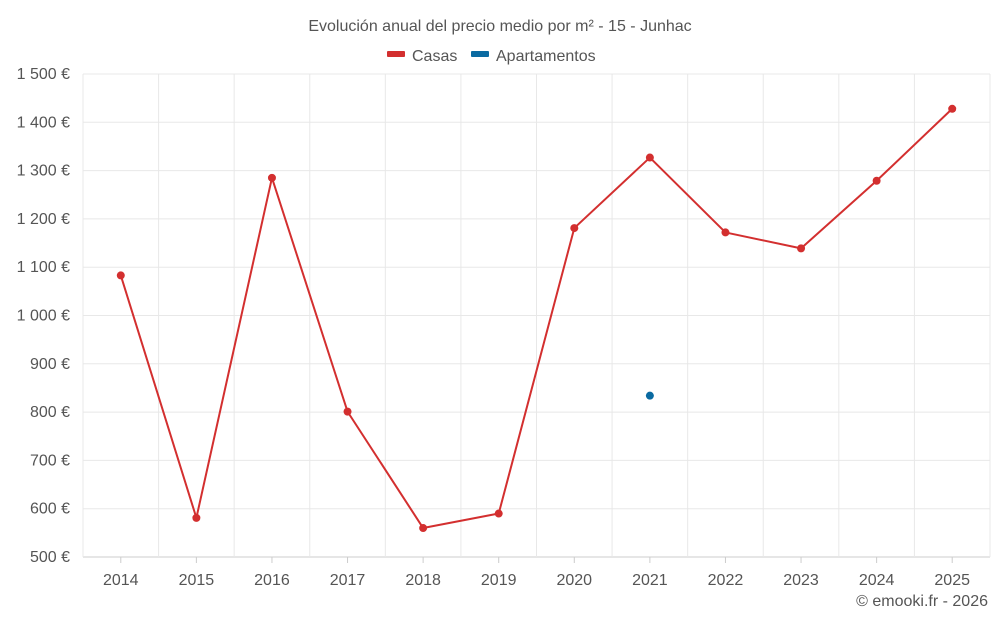  I want to click on data-point-casas-2024, so click(876, 180).